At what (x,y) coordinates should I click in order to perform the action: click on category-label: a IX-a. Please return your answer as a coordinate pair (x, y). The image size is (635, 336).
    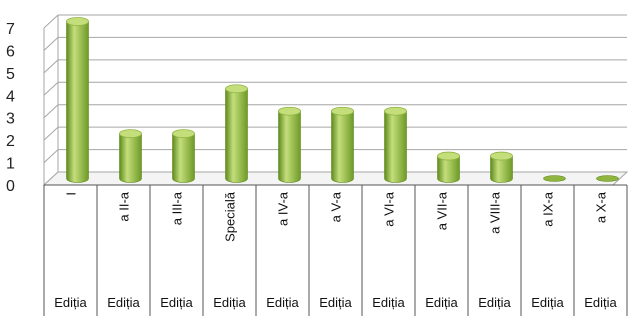
    Looking at the image, I should click on (548, 208).